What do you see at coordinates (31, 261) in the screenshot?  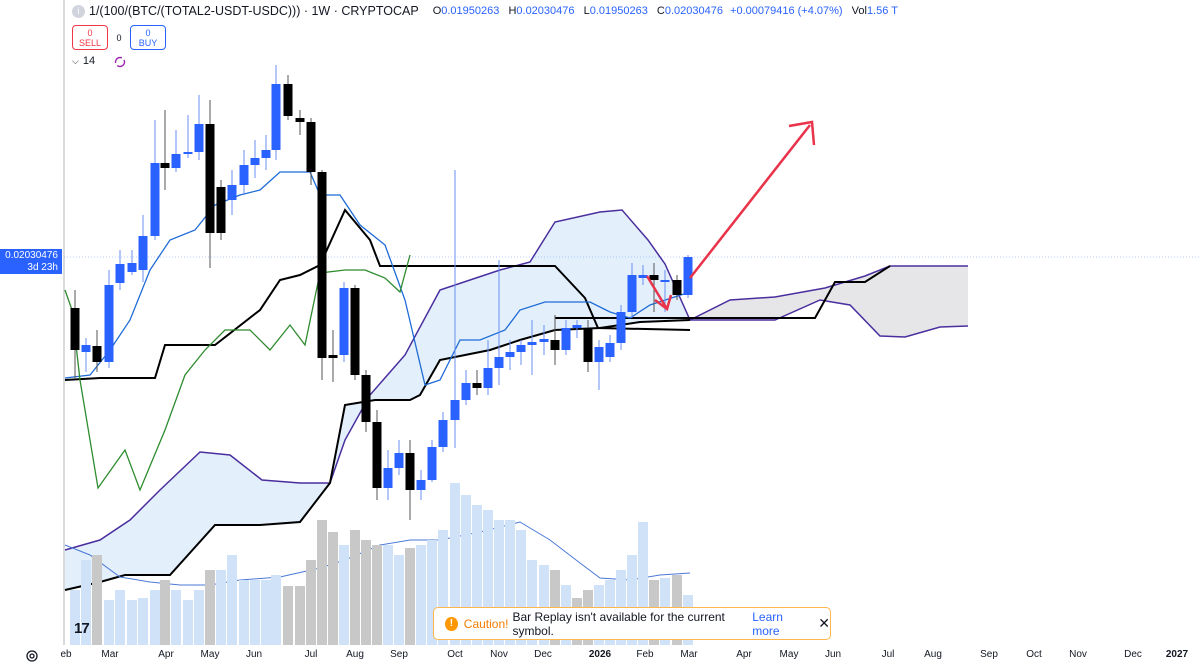 I see `current-price-label: 0.02030476 3d 23h` at bounding box center [31, 261].